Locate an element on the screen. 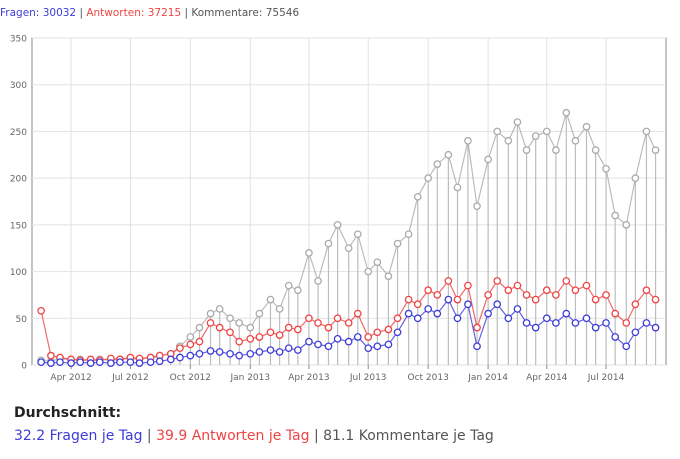 This screenshot has height=459, width=680. averages-title: Durchschnitt: is located at coordinates (68, 413).